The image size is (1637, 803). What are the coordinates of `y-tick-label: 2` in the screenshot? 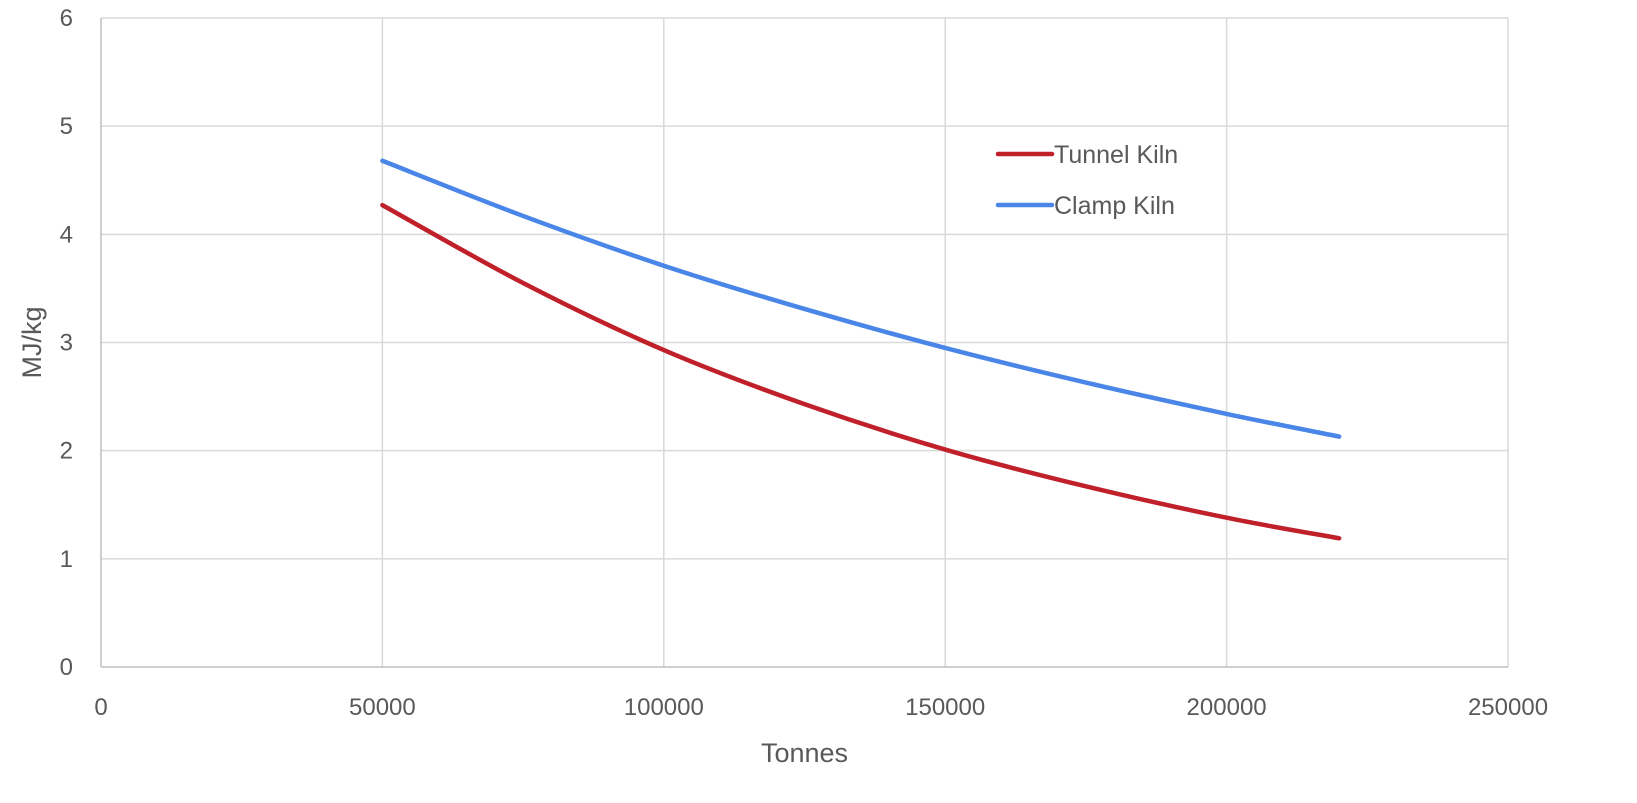 It's located at (66, 451).